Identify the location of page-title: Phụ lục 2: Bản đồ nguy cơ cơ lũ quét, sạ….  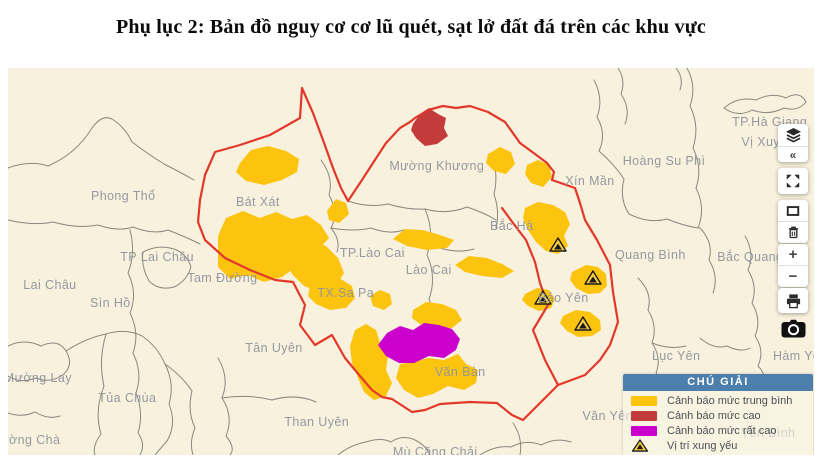
(411, 27).